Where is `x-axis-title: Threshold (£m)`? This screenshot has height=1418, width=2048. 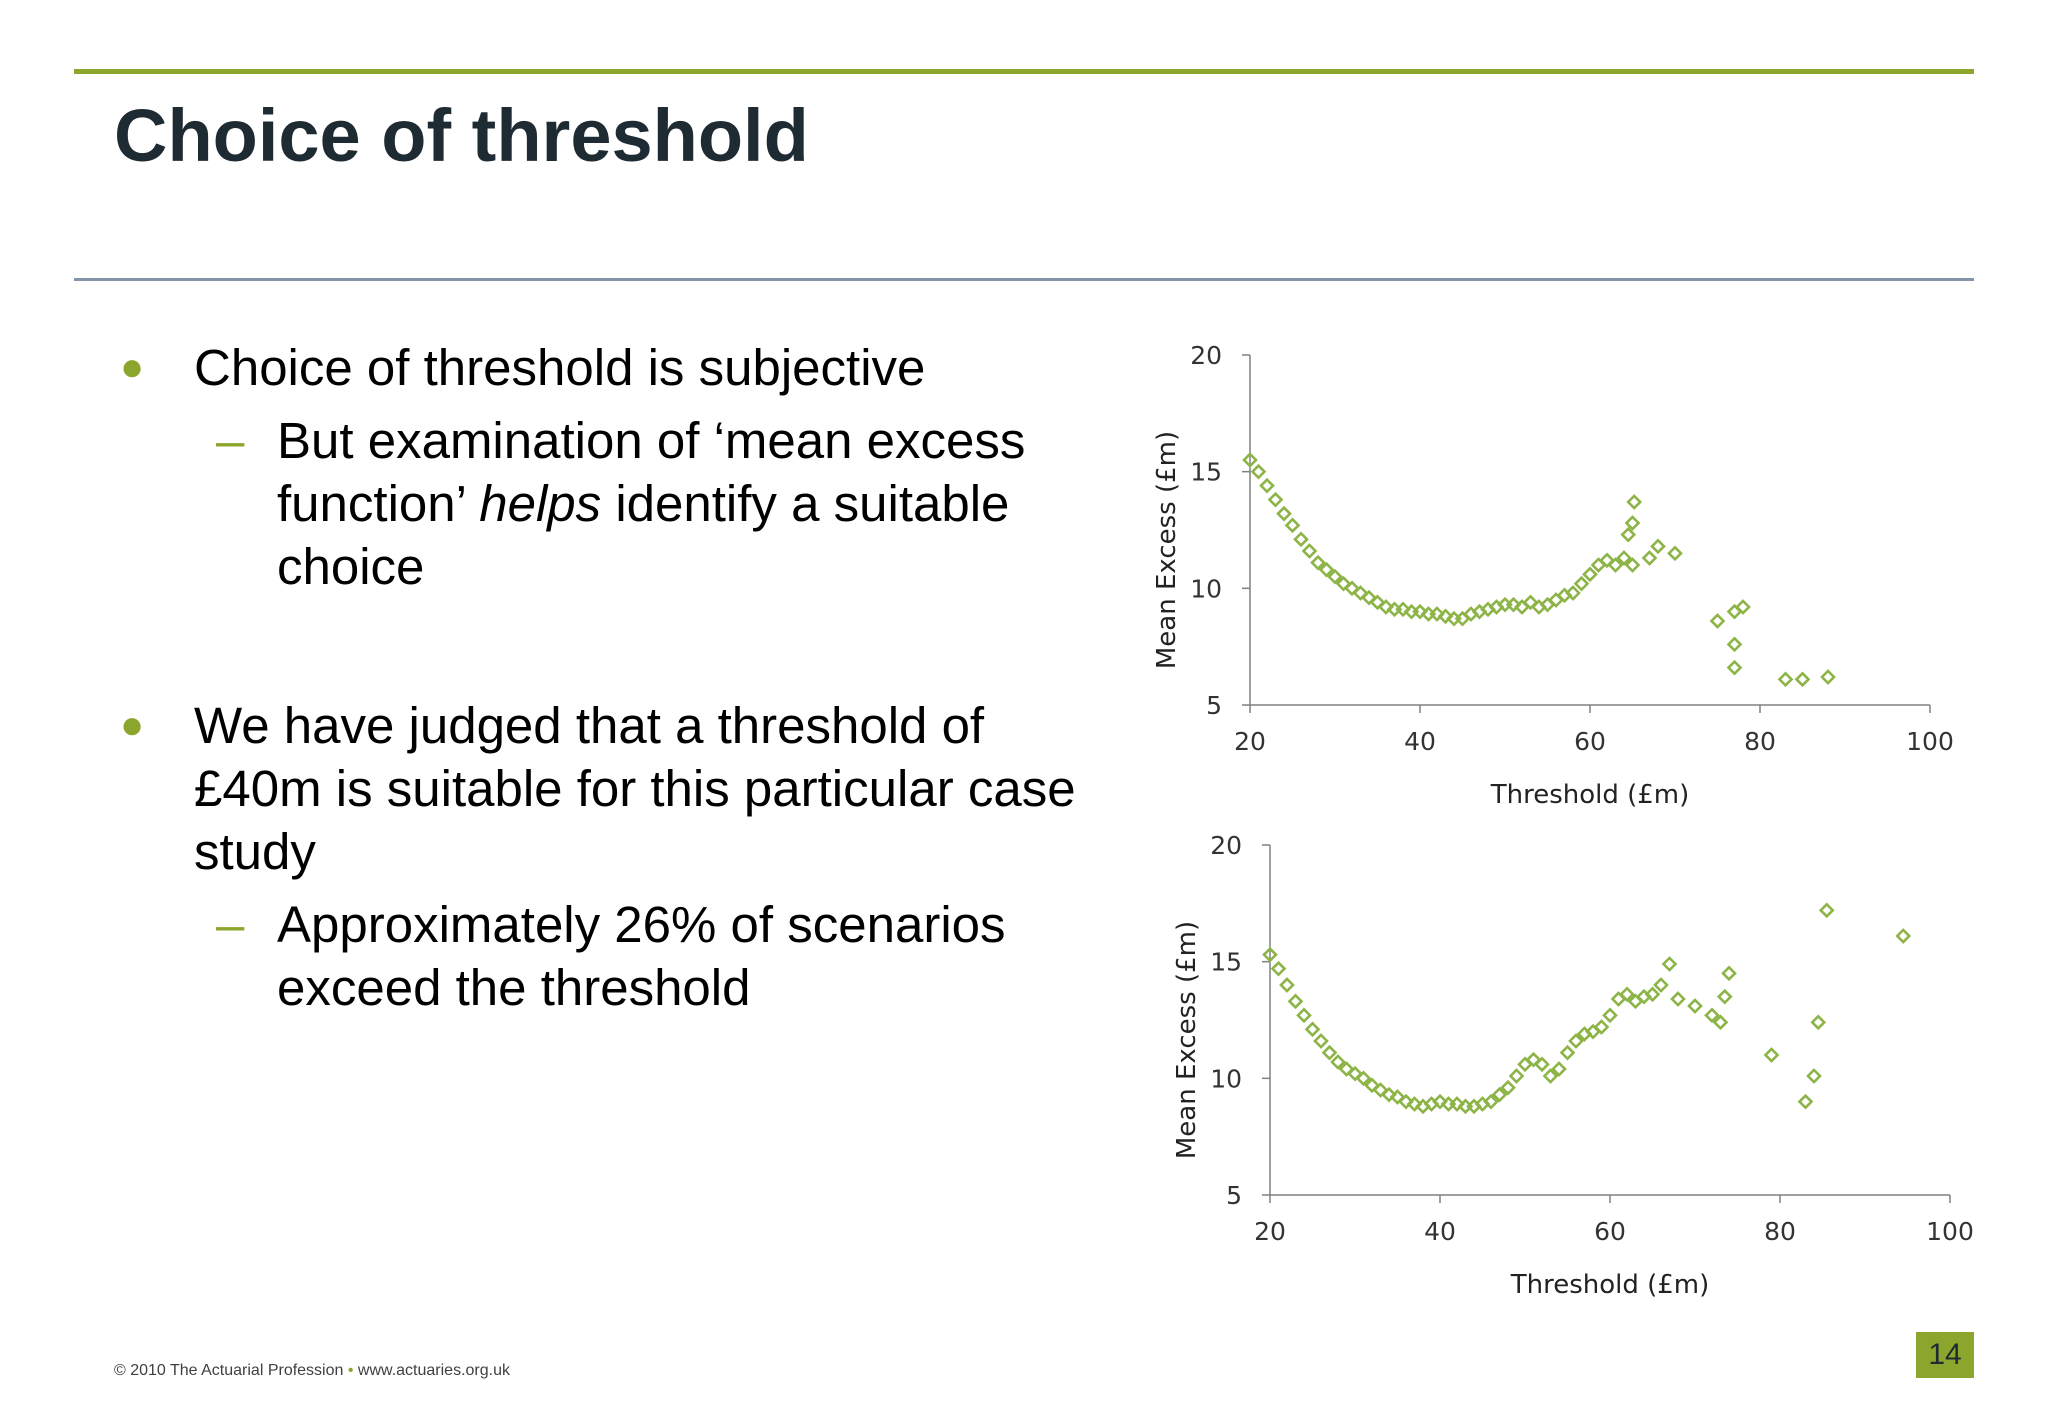
x-axis-title: Threshold (£m) is located at coordinates (1610, 1285).